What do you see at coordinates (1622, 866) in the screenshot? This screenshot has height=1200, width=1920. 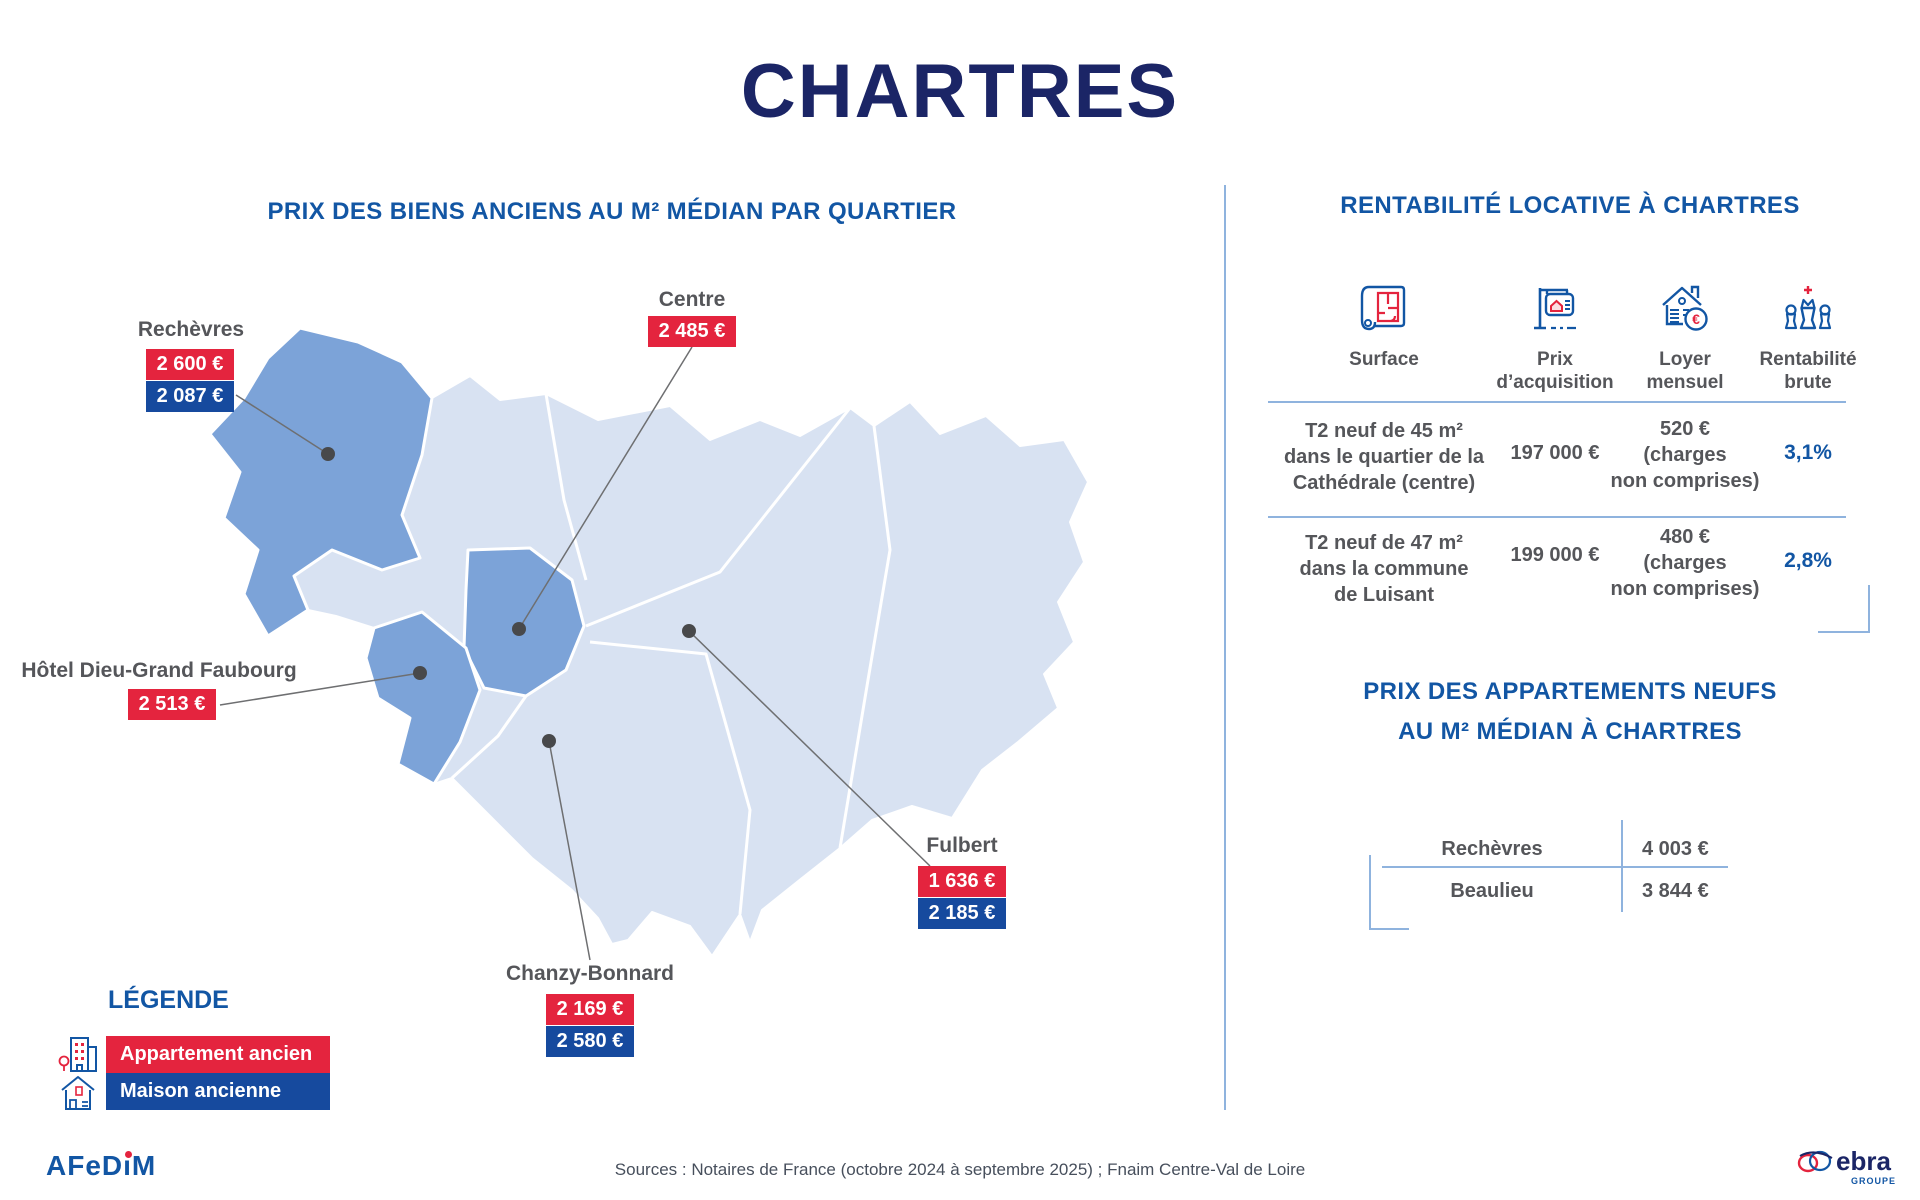 I see `new-apartments-vertical-rule` at bounding box center [1622, 866].